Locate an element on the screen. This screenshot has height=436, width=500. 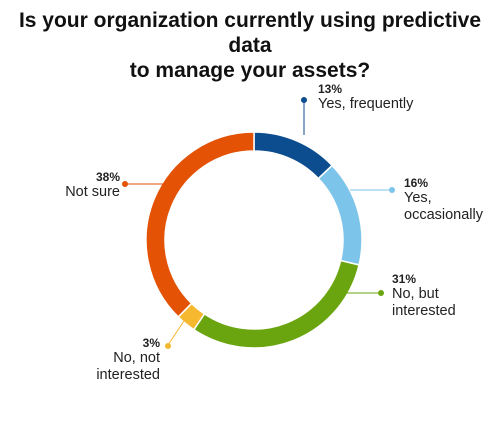
label-no-not-interested: 3% No, not interested is located at coordinates (115, 360).